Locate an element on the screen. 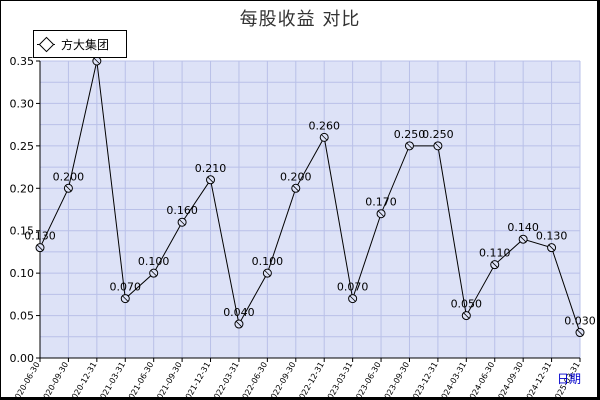 This screenshot has height=400, width=600. x-tick-label: 2021-09-30 is located at coordinates (168, 380).